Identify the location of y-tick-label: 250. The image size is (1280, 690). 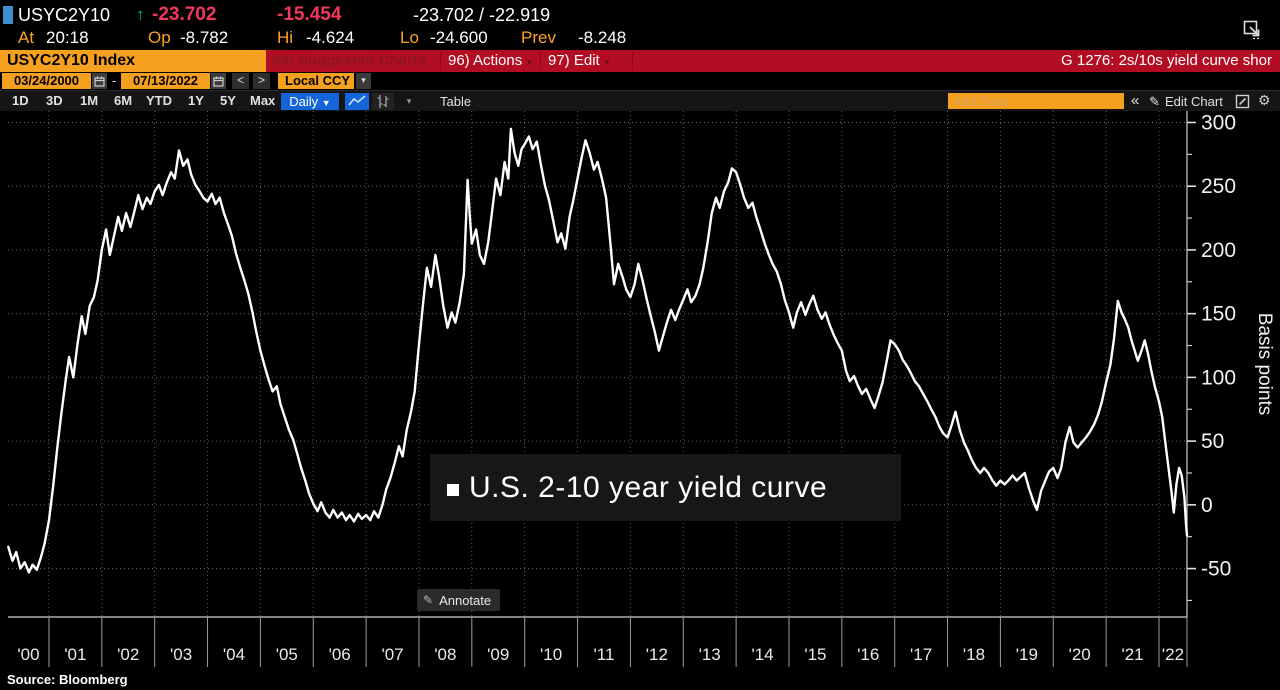
(1218, 186).